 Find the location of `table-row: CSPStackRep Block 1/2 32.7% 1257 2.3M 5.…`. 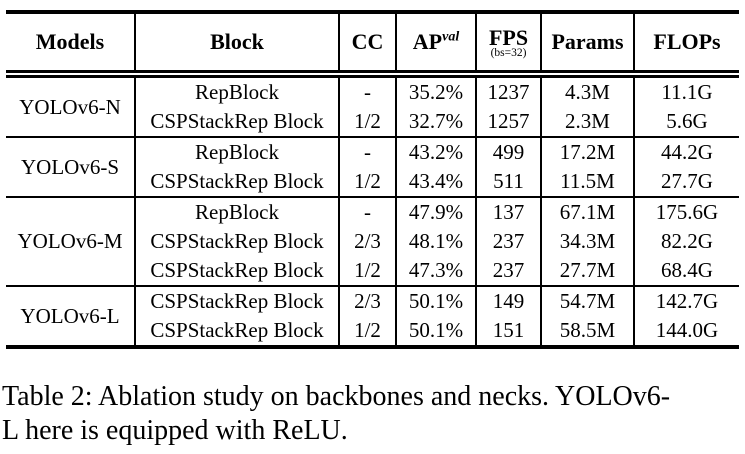

table-row: CSPStackRep Block 1/2 32.7% 1257 2.3M 5.… is located at coordinates (372, 122).